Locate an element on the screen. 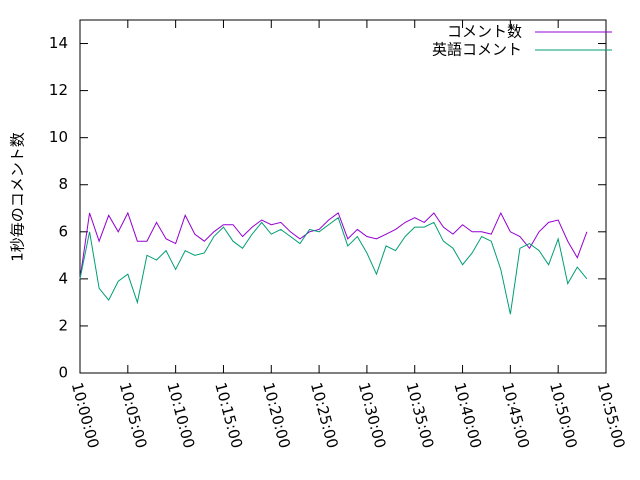 The width and height of the screenshot is (640, 480). x-tick-label: 10:00:00 is located at coordinates (85, 416).